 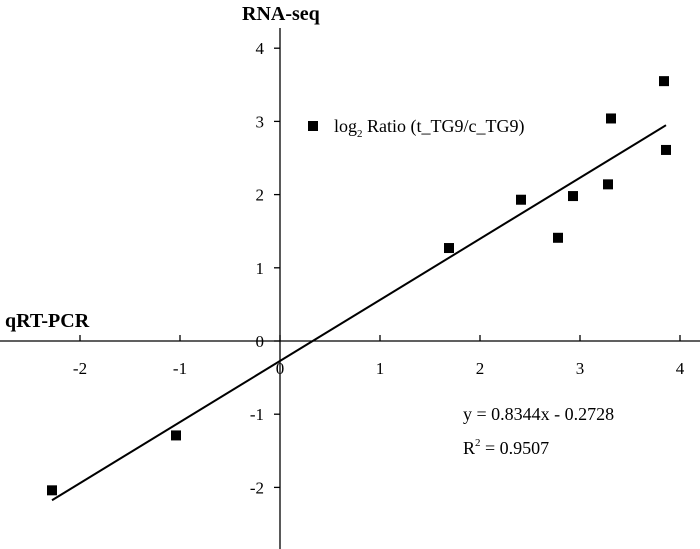 I want to click on y-tick-label: 3, so click(x=260, y=121).